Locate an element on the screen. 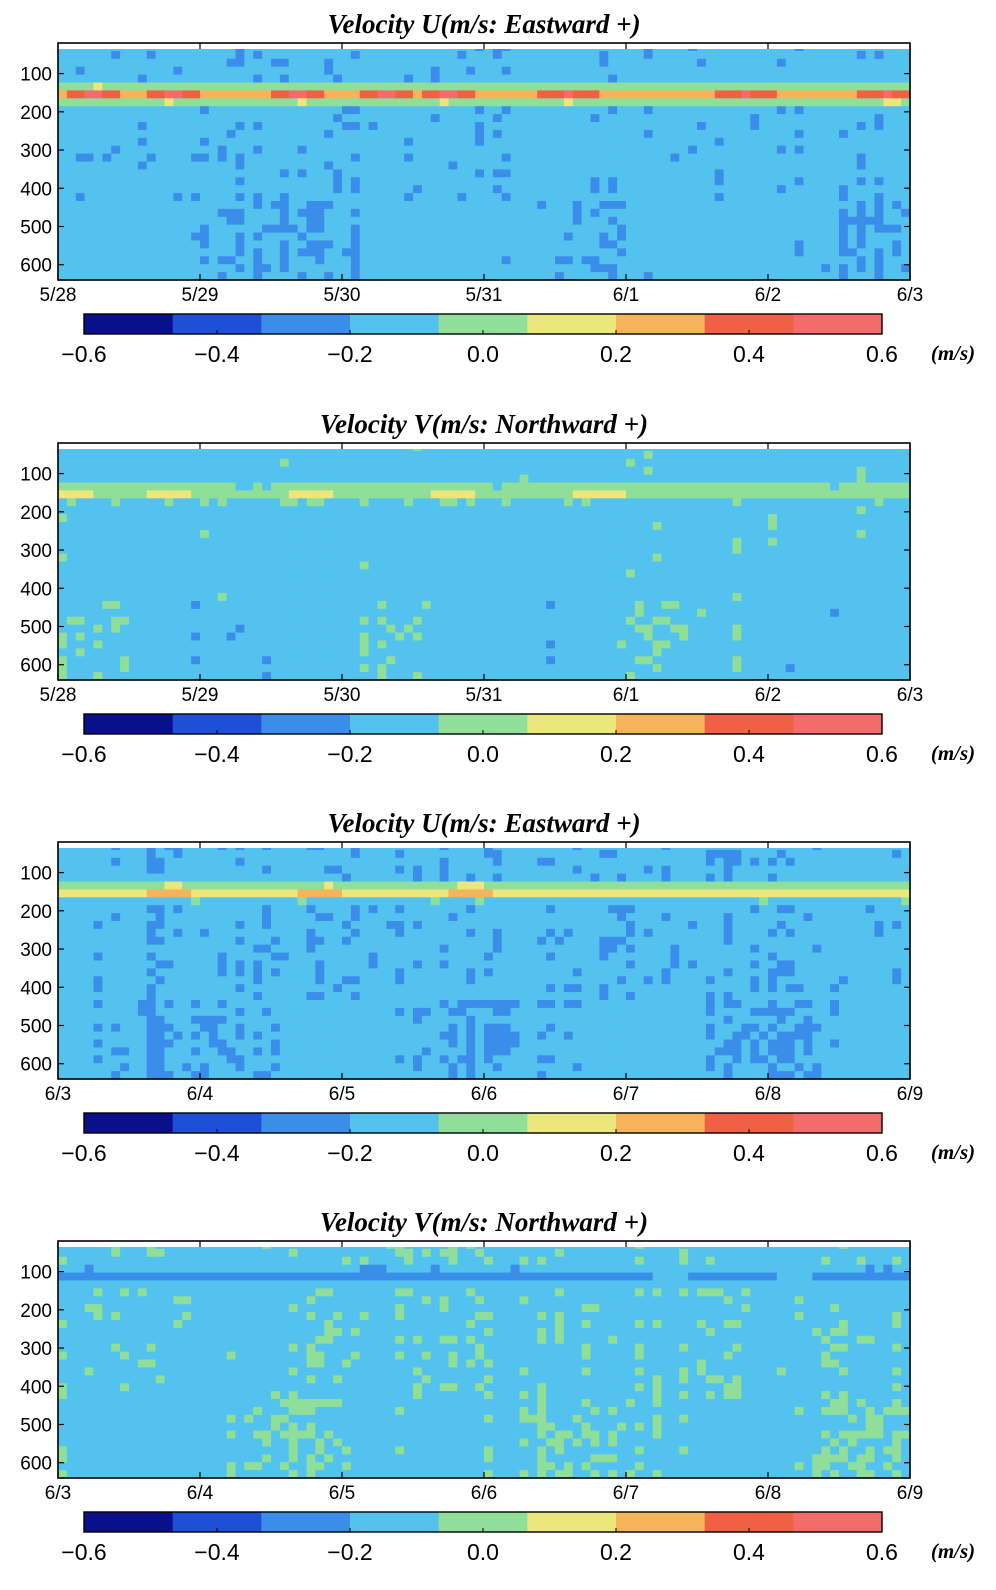 The width and height of the screenshot is (996, 1590). x-tick-label: 5/28 is located at coordinates (58, 695).